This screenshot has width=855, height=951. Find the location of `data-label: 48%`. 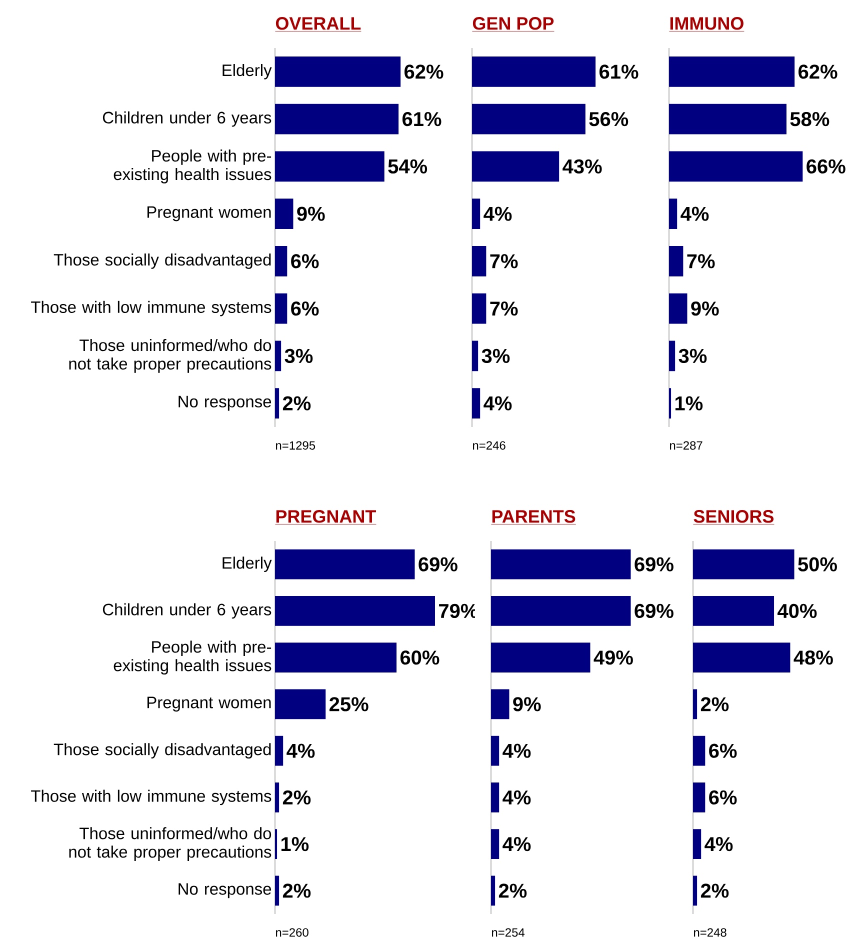

data-label: 48% is located at coordinates (813, 657).